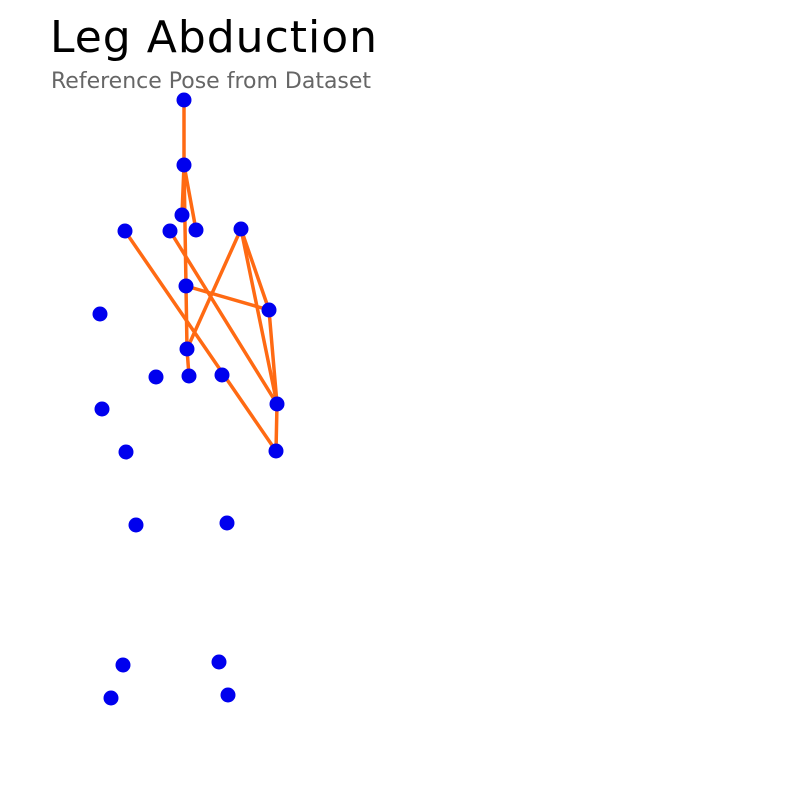  What do you see at coordinates (211, 81) in the screenshot?
I see `page-subtitle: Reference Pose from Dataset` at bounding box center [211, 81].